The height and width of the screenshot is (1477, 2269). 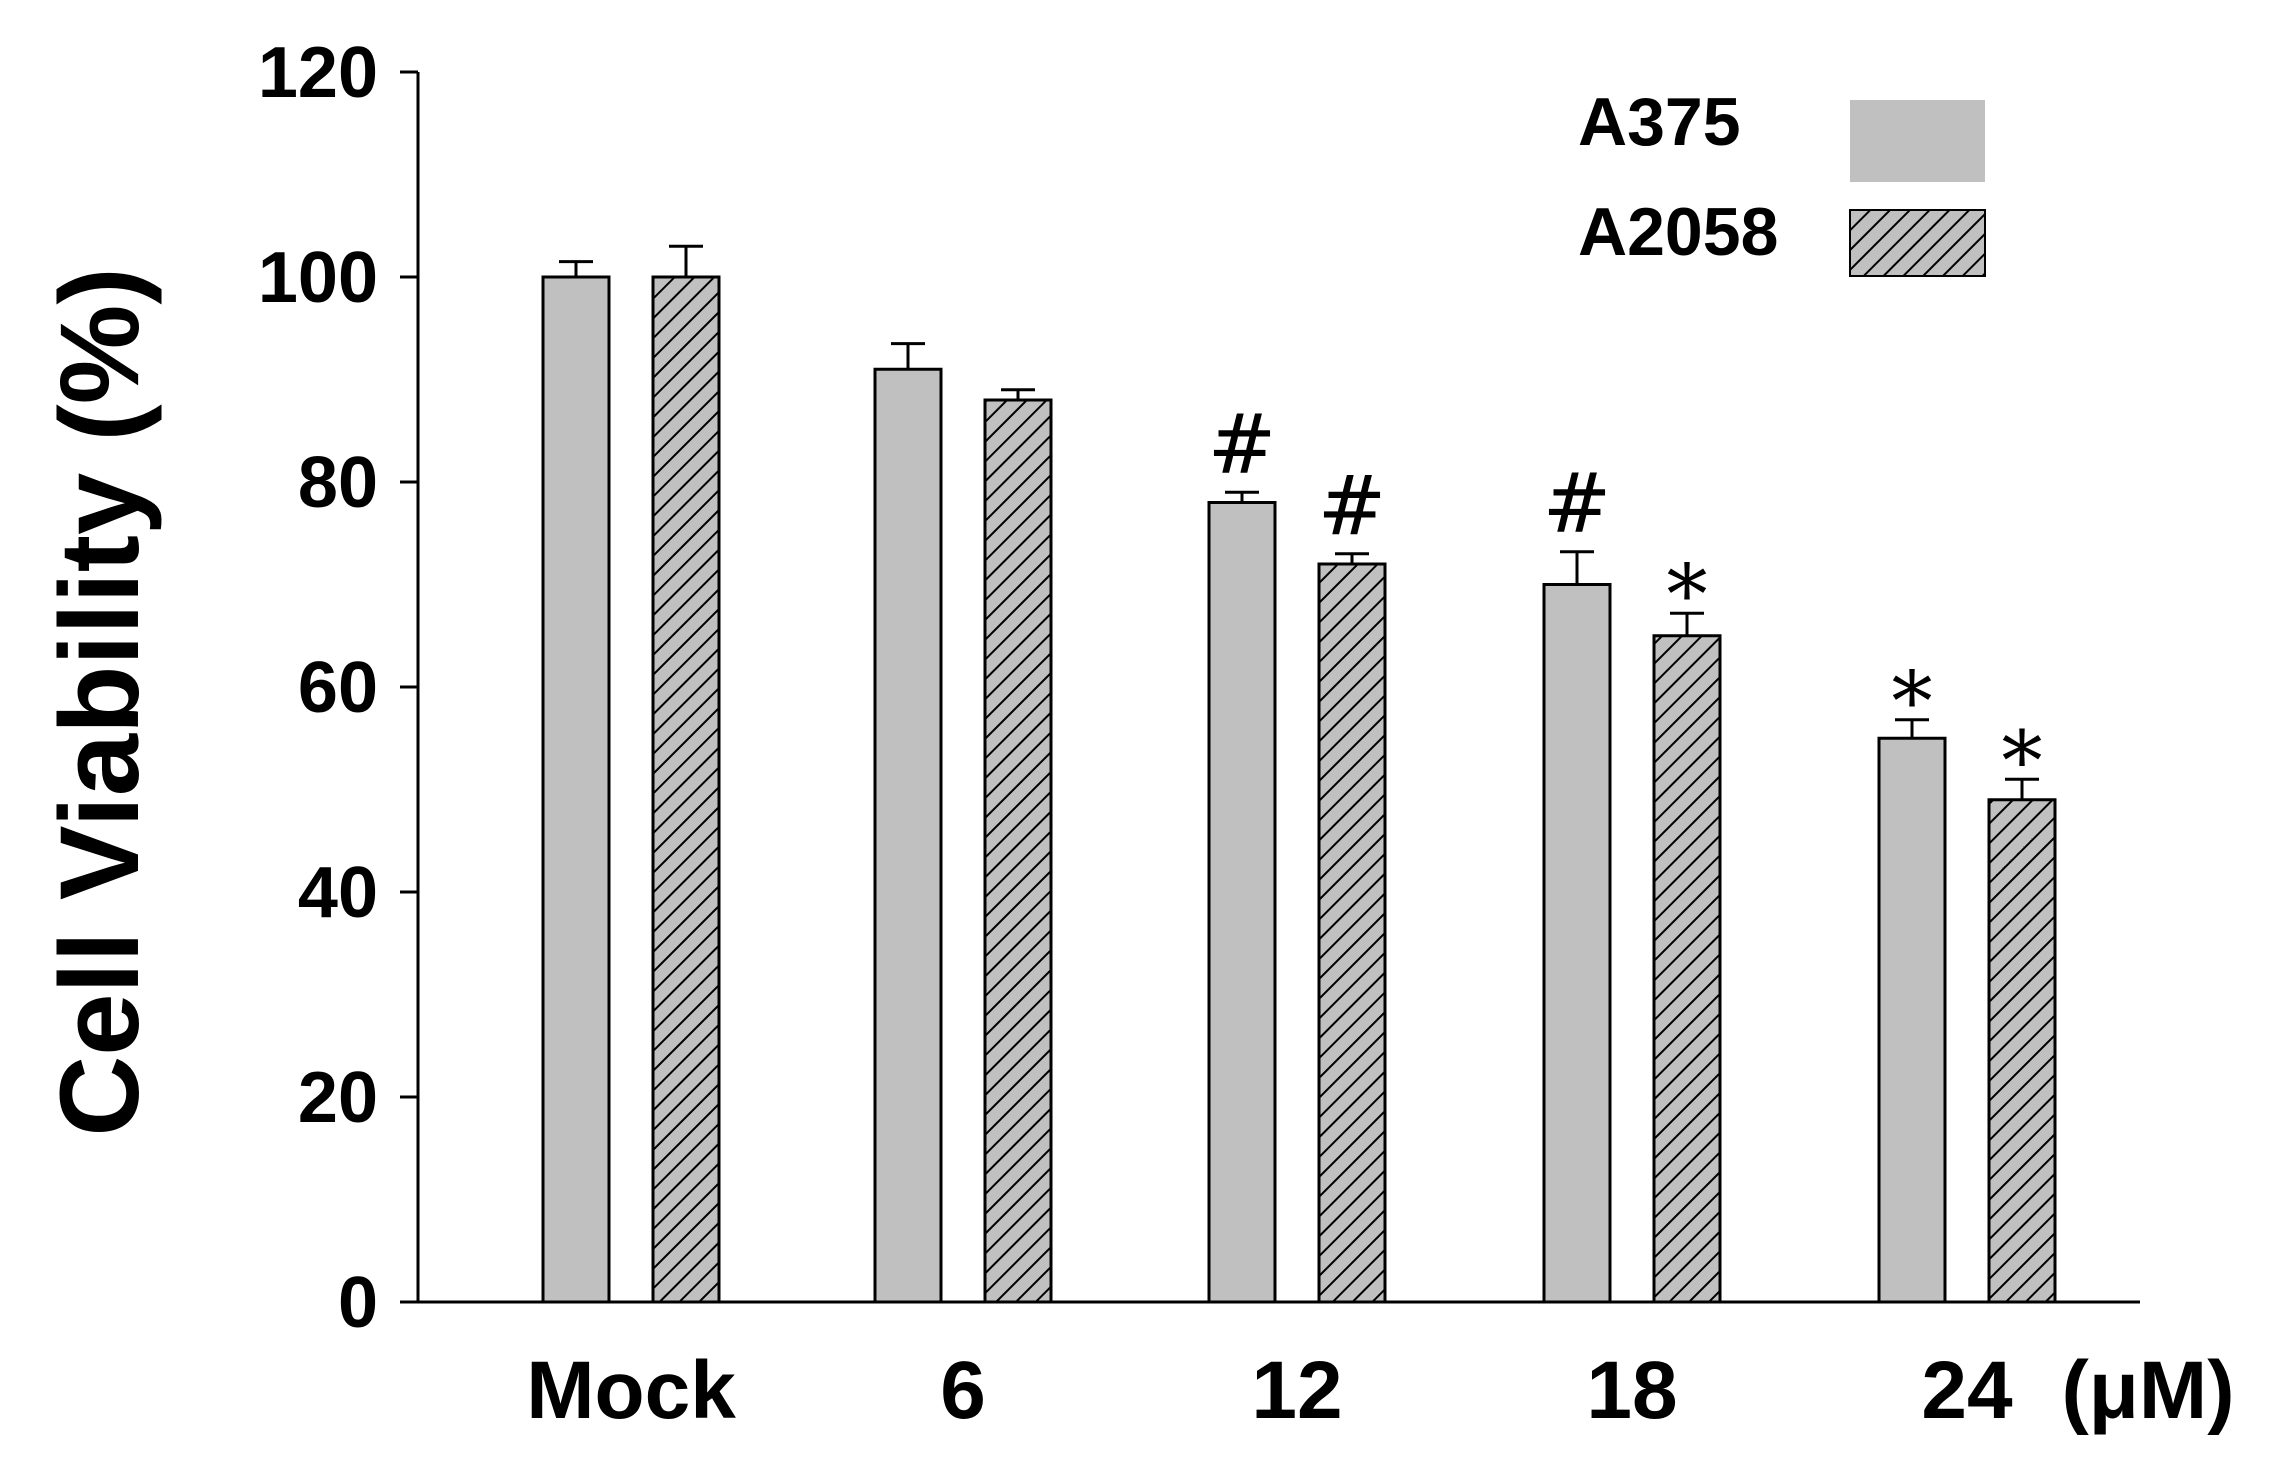 I want to click on legend-swatch-a375, so click(x=1917, y=141).